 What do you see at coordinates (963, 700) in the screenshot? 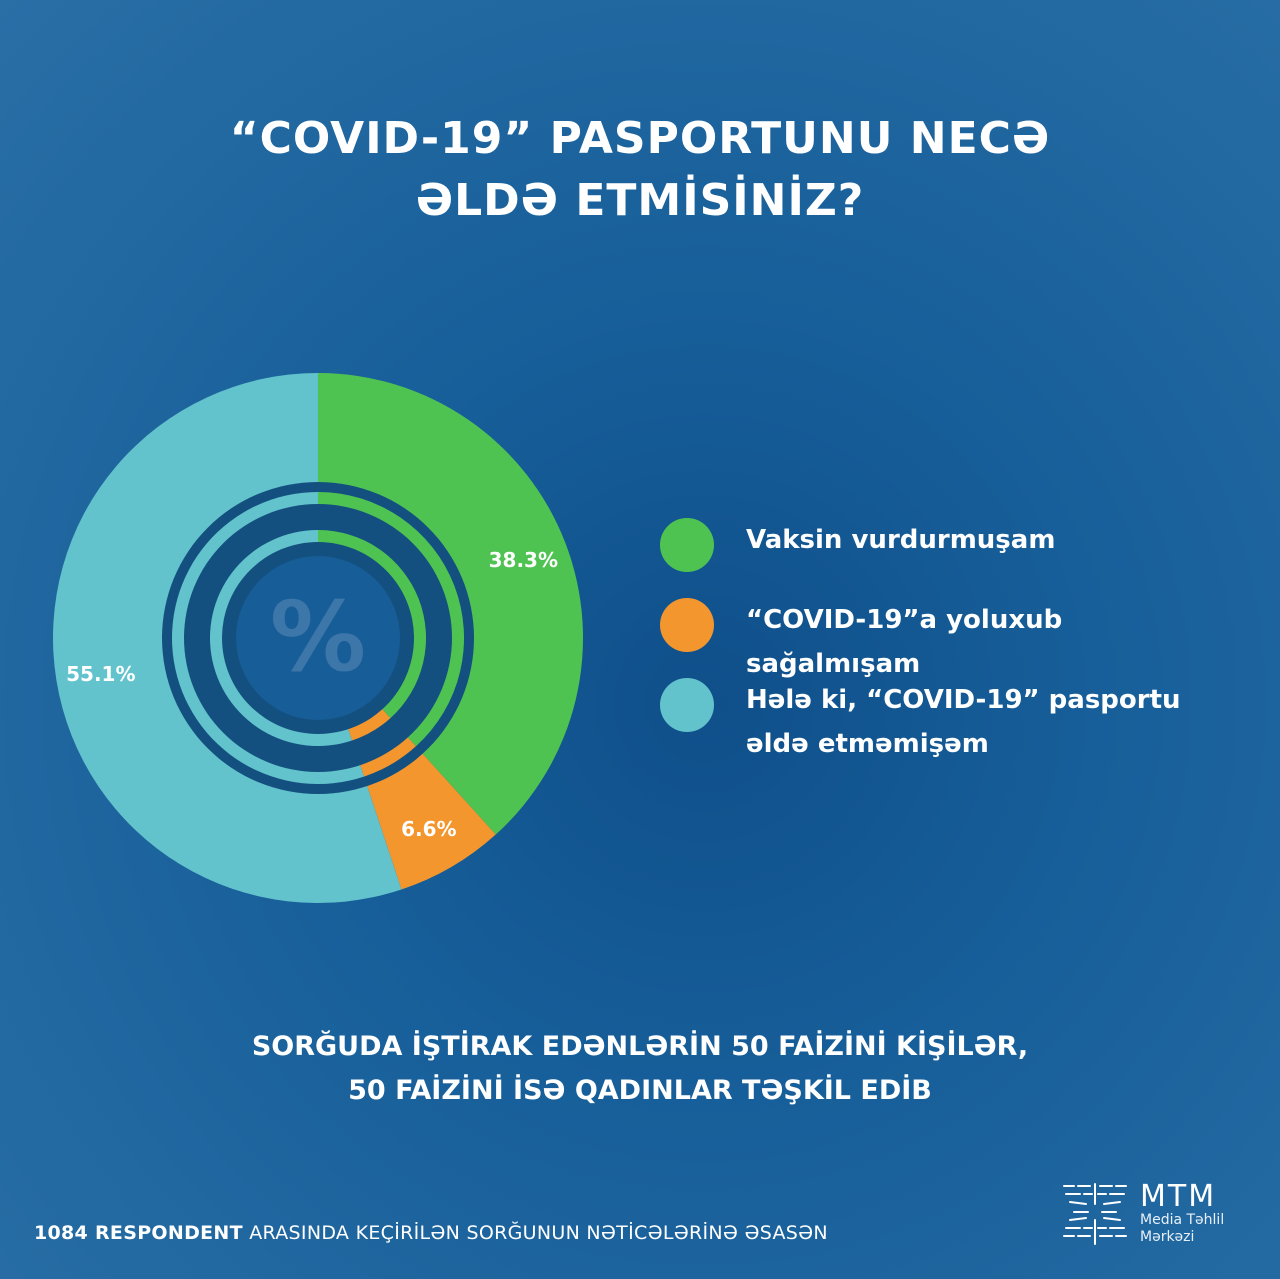
I see `legend-label-not-obtained-1: Hələ ki, “COVID-19” pasportu` at bounding box center [963, 700].